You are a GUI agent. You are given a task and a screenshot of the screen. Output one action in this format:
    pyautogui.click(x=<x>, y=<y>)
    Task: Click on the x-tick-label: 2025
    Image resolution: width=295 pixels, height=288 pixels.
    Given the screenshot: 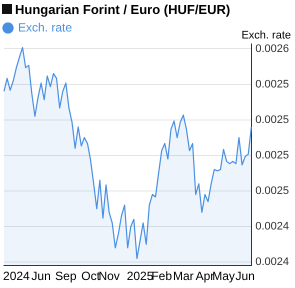 What is the action you would take?
    pyautogui.click(x=140, y=276)
    